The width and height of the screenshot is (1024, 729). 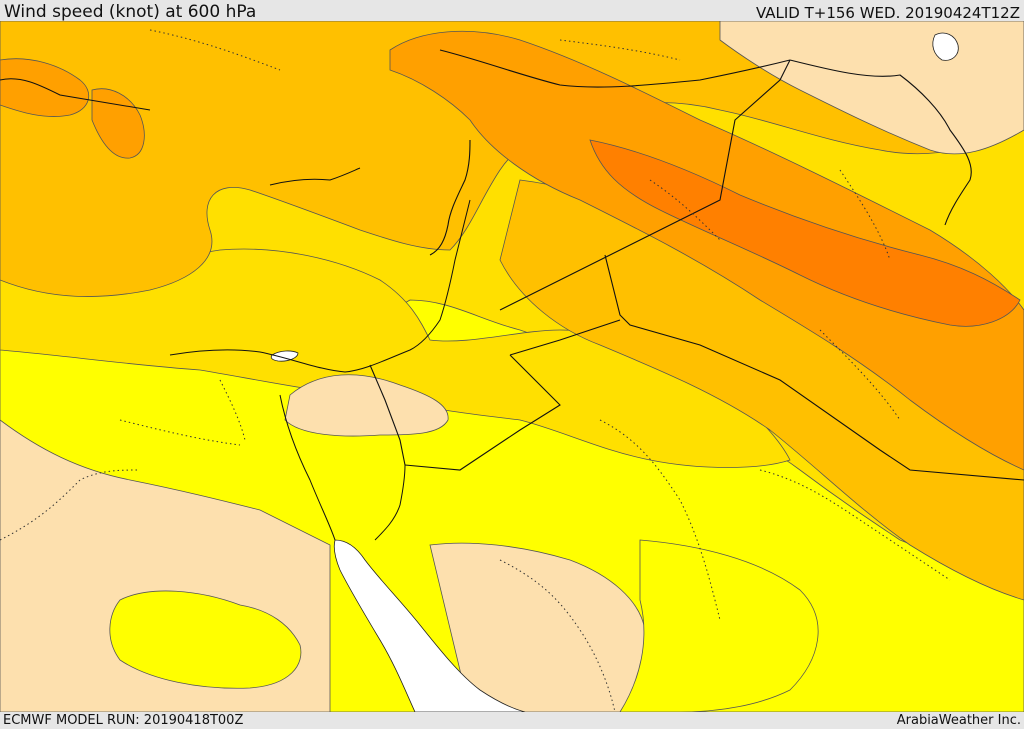 What do you see at coordinates (945, 46) in the screenshot?
I see `lake-northeast` at bounding box center [945, 46].